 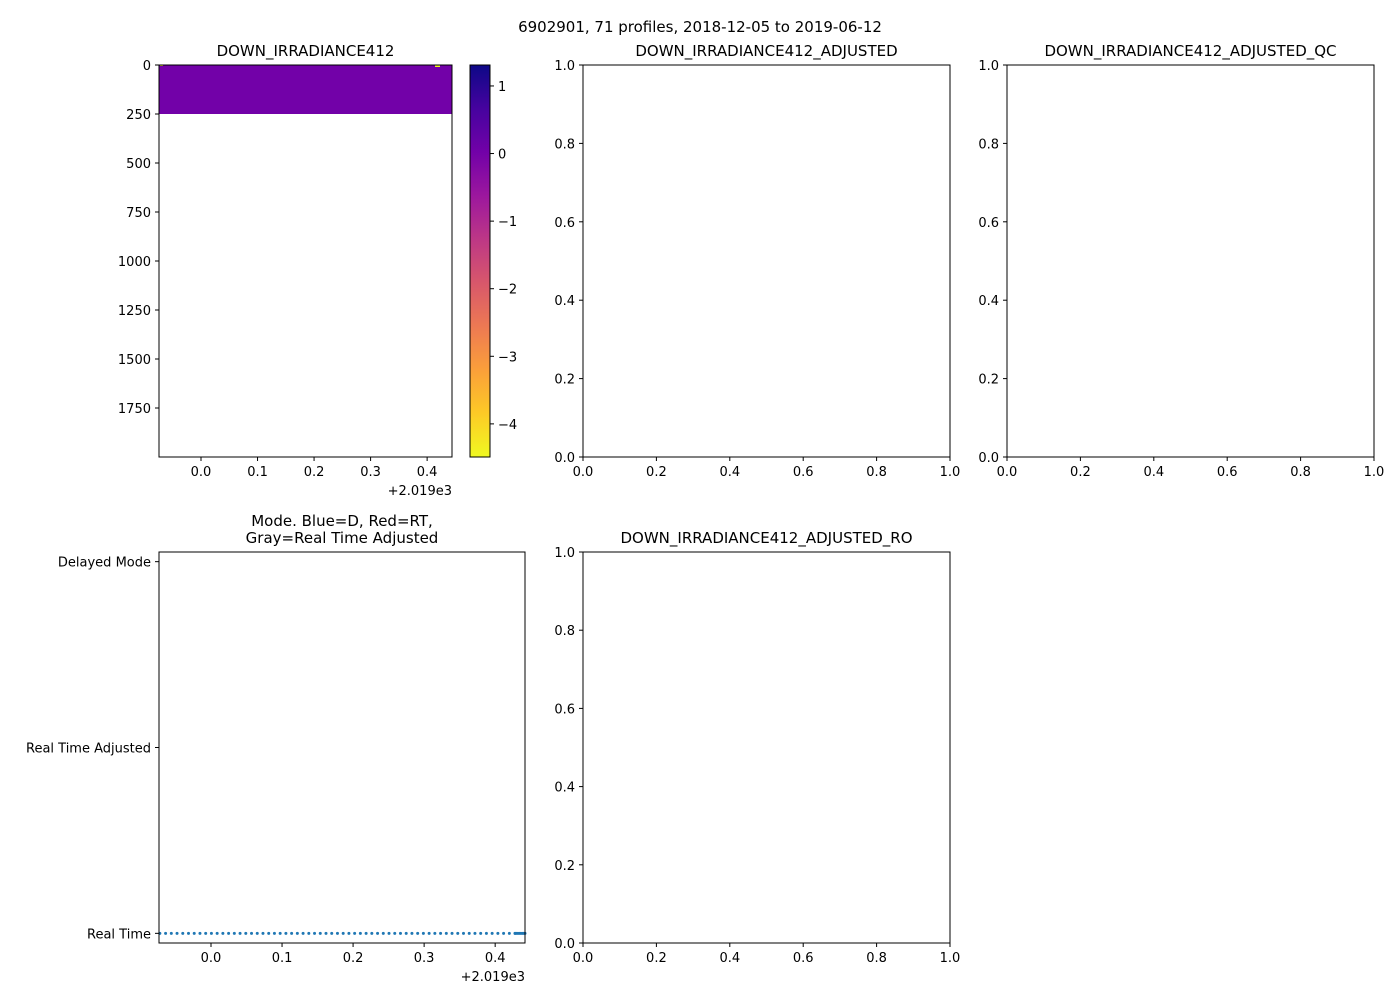 What do you see at coordinates (119, 934) in the screenshot?
I see `y-tick-label: Real Time` at bounding box center [119, 934].